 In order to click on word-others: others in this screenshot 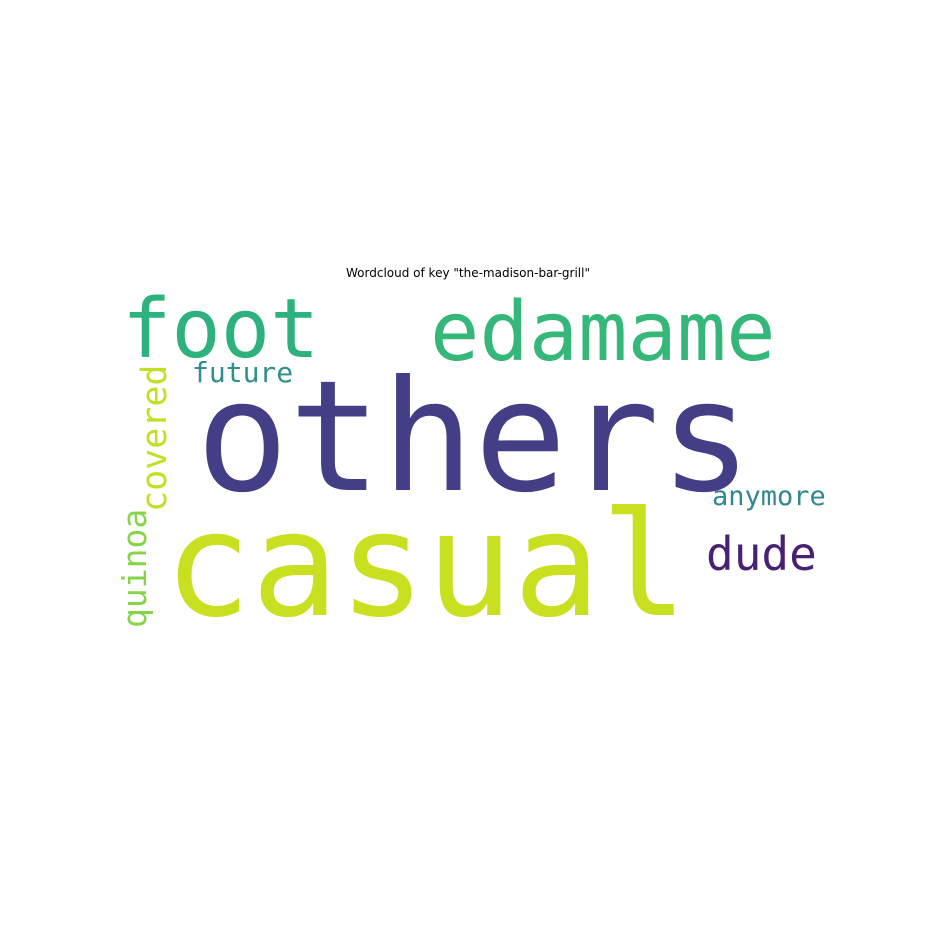, I will do `click(474, 437)`.